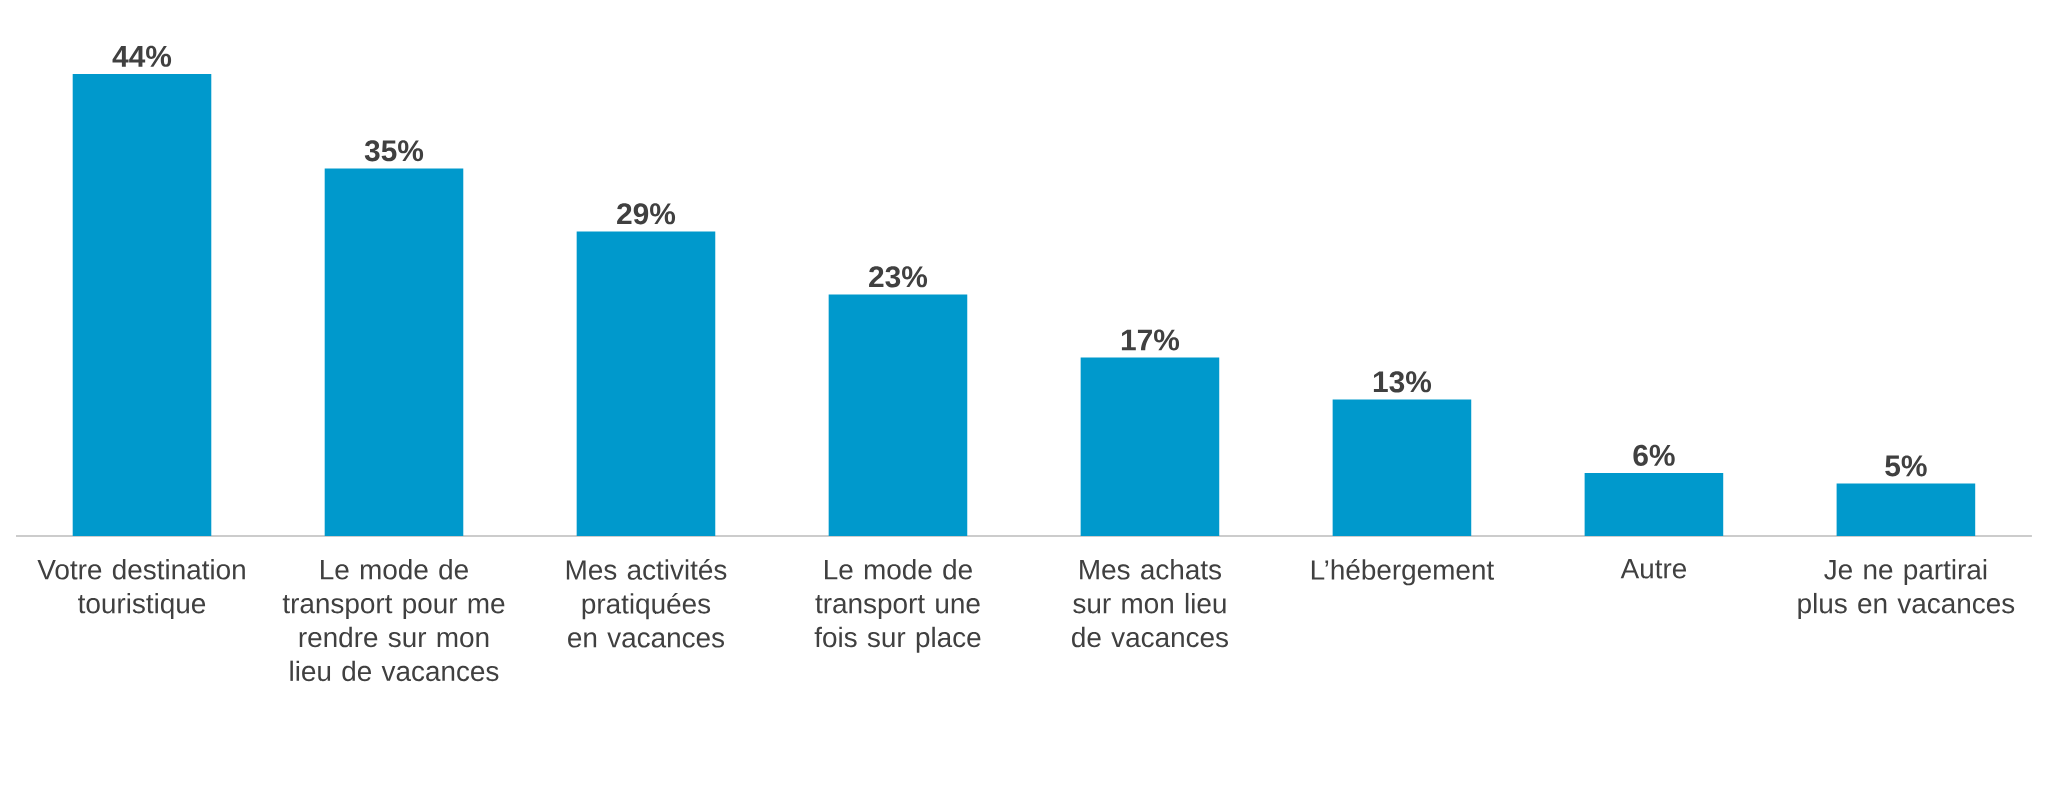 Image resolution: width=2046 pixels, height=808 pixels. I want to click on x-tick-label: Le mode de transport une fois sur place, so click(897, 606).